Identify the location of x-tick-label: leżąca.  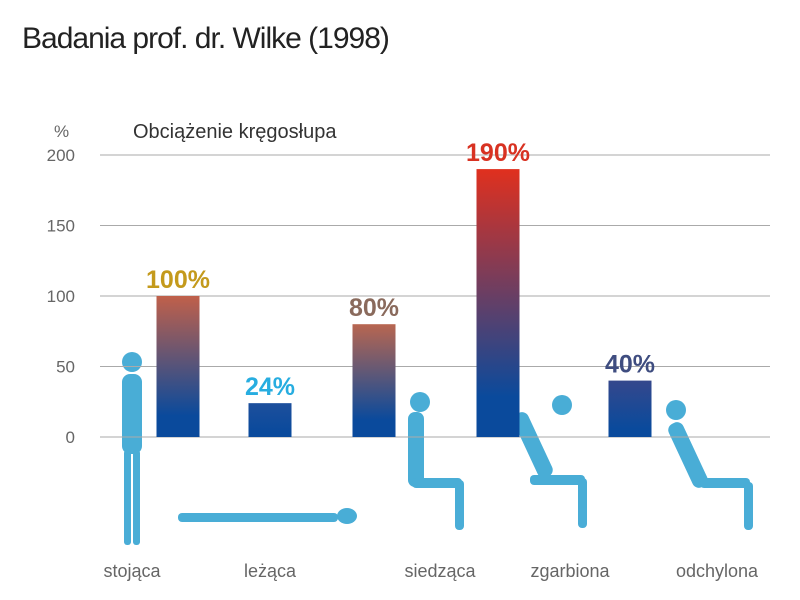
(270, 571).